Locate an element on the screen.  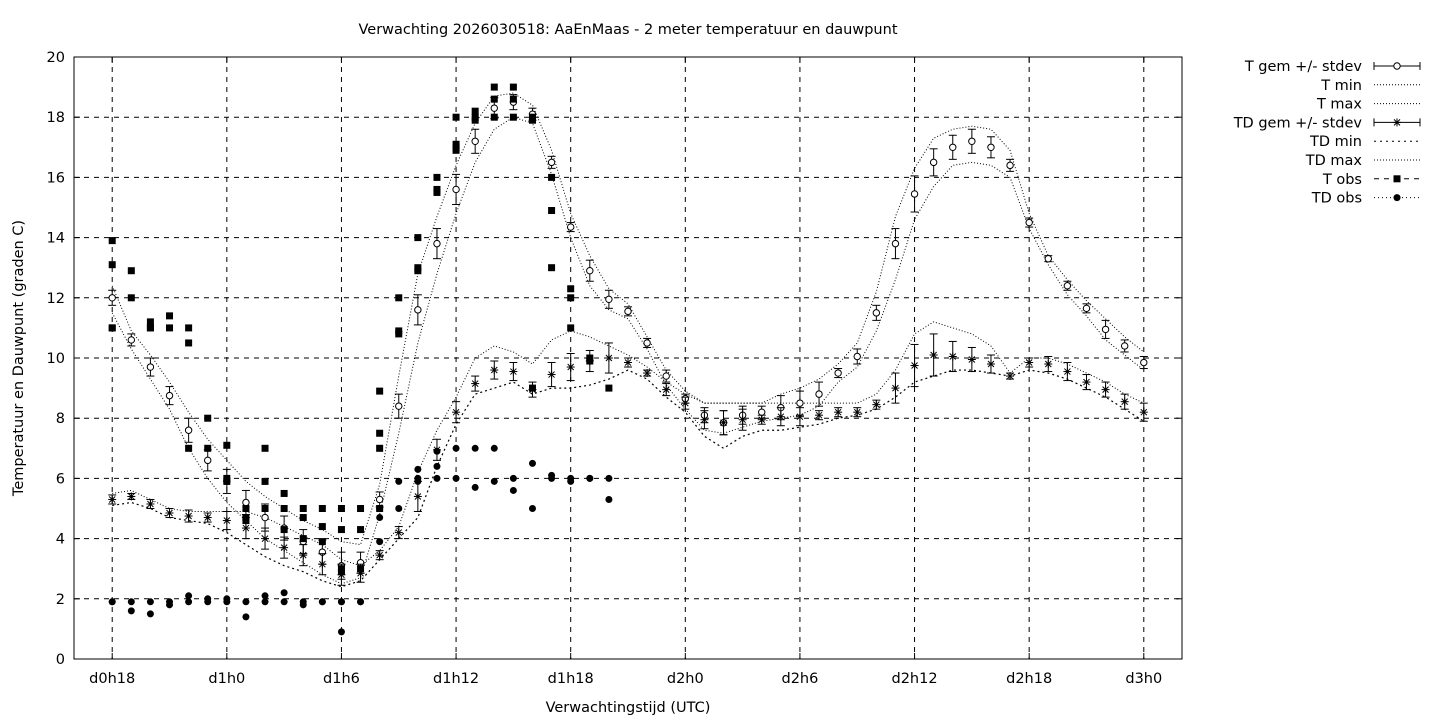
legend-label: TD obs is located at coordinates (1336, 199).